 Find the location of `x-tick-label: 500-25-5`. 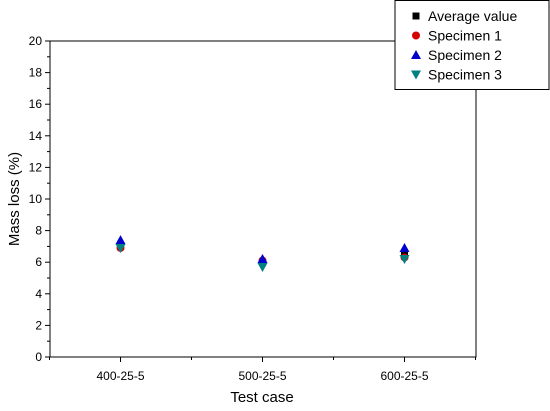

x-tick-label: 500-25-5 is located at coordinates (262, 376).